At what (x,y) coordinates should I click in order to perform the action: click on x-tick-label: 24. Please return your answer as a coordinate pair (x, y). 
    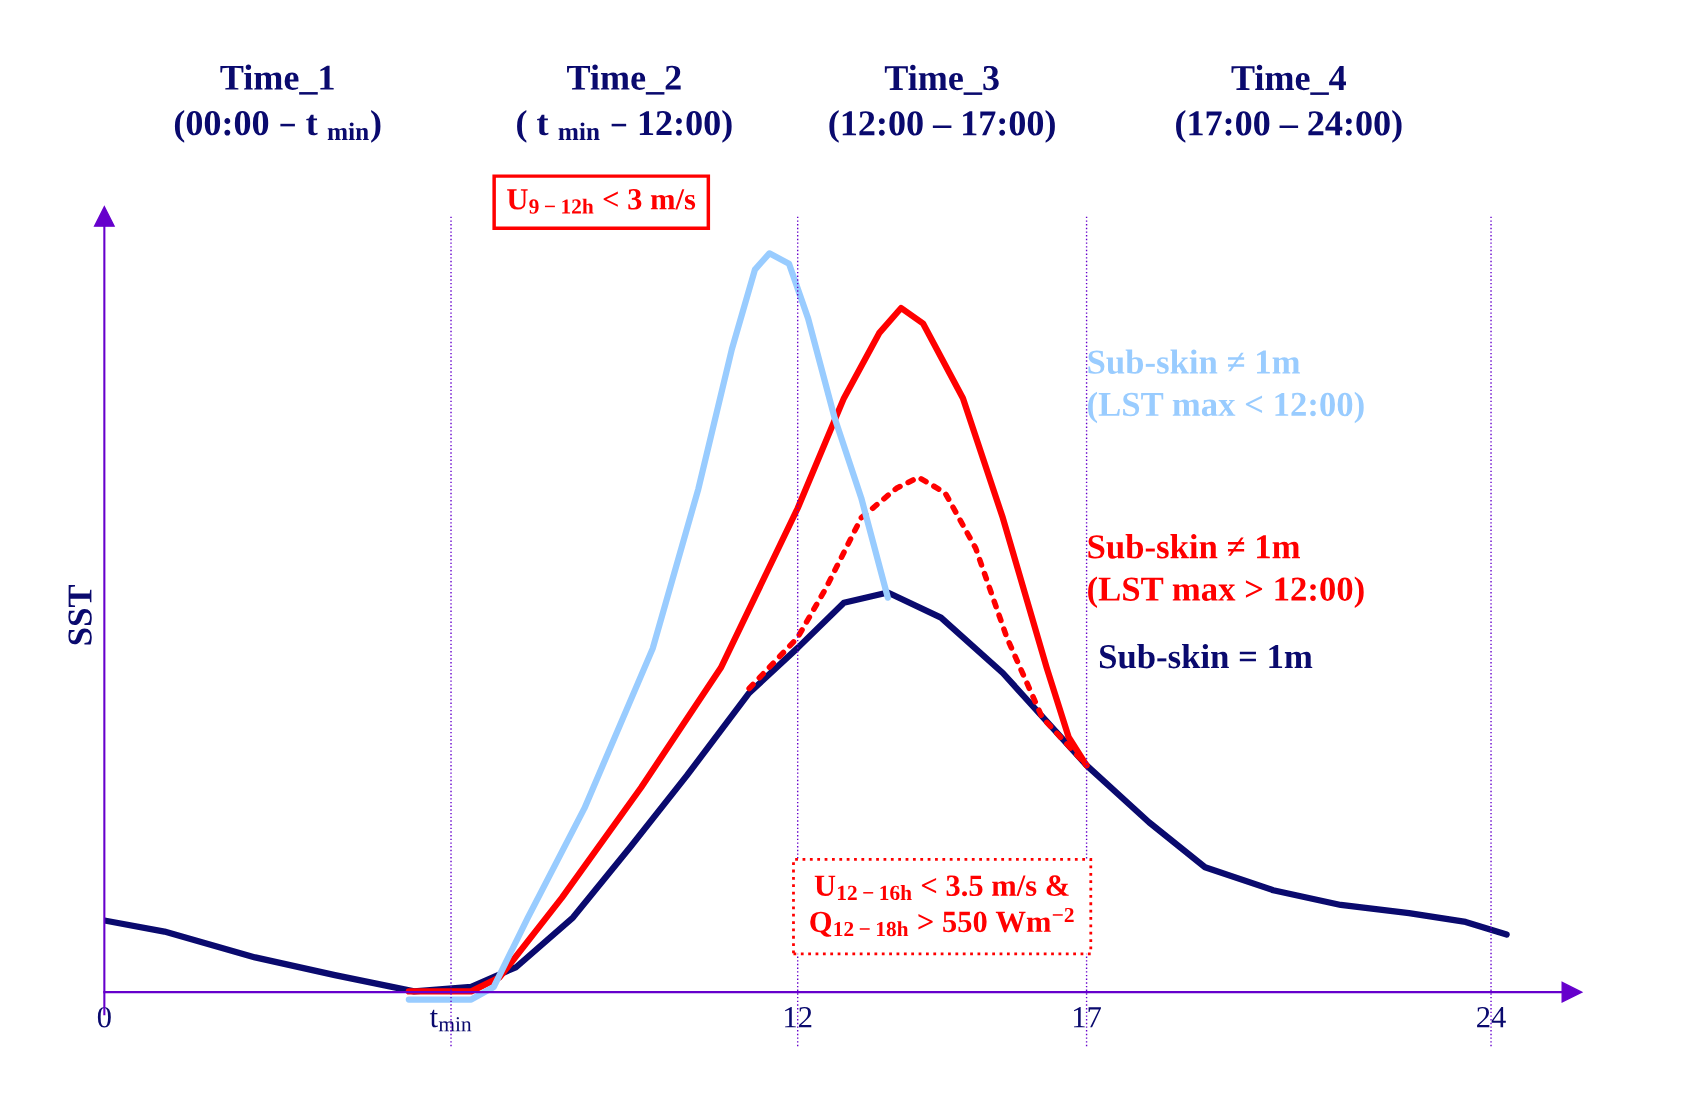
    Looking at the image, I should click on (1491, 1017).